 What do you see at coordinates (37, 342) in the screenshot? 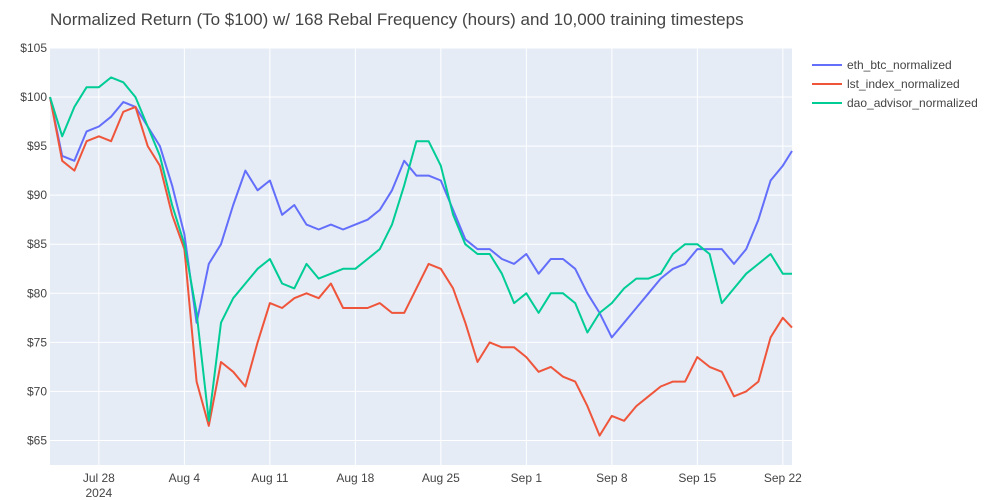
I see `y-tick-label: $75` at bounding box center [37, 342].